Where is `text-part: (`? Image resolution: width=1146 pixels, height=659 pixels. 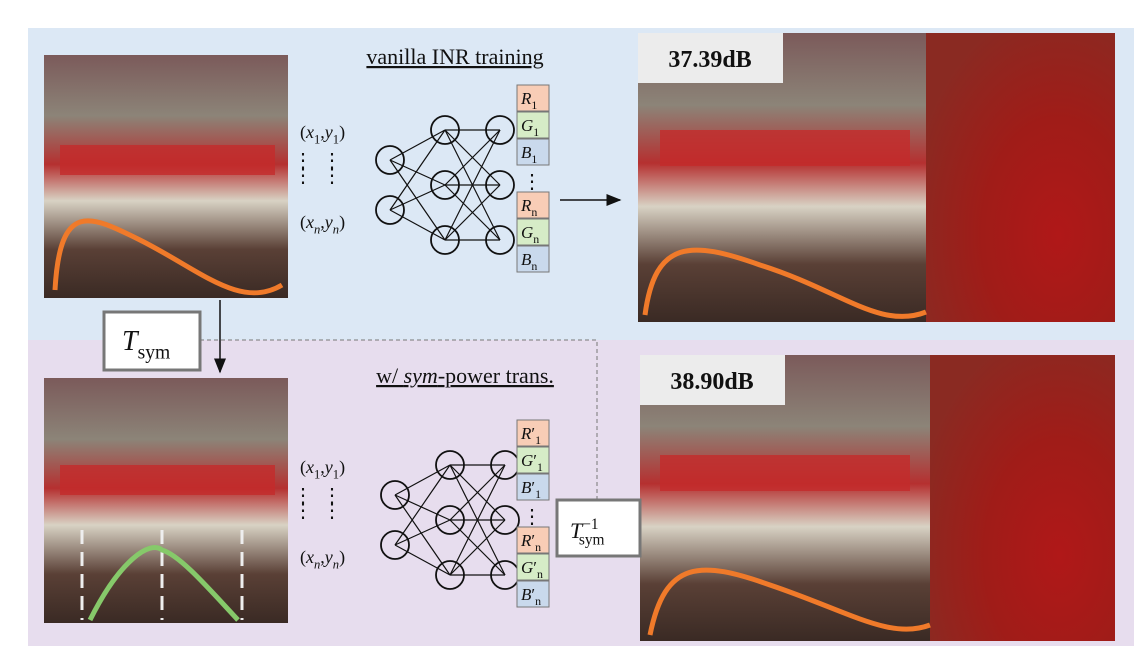 text-part: ( is located at coordinates (303, 222).